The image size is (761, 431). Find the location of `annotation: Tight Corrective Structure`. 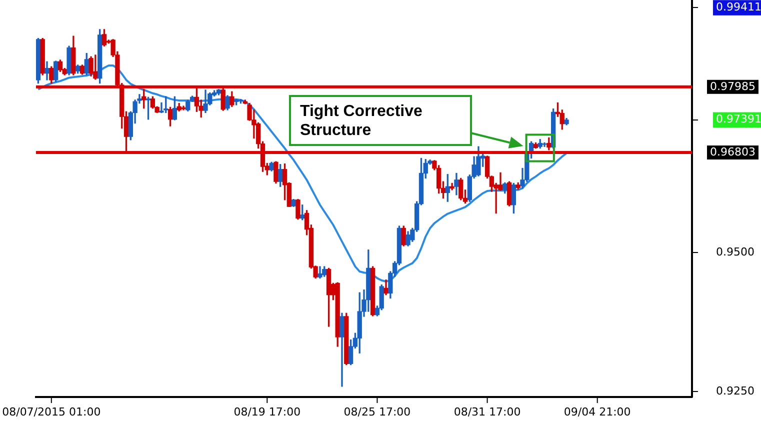

annotation: Tight Corrective Structure is located at coordinates (361, 121).